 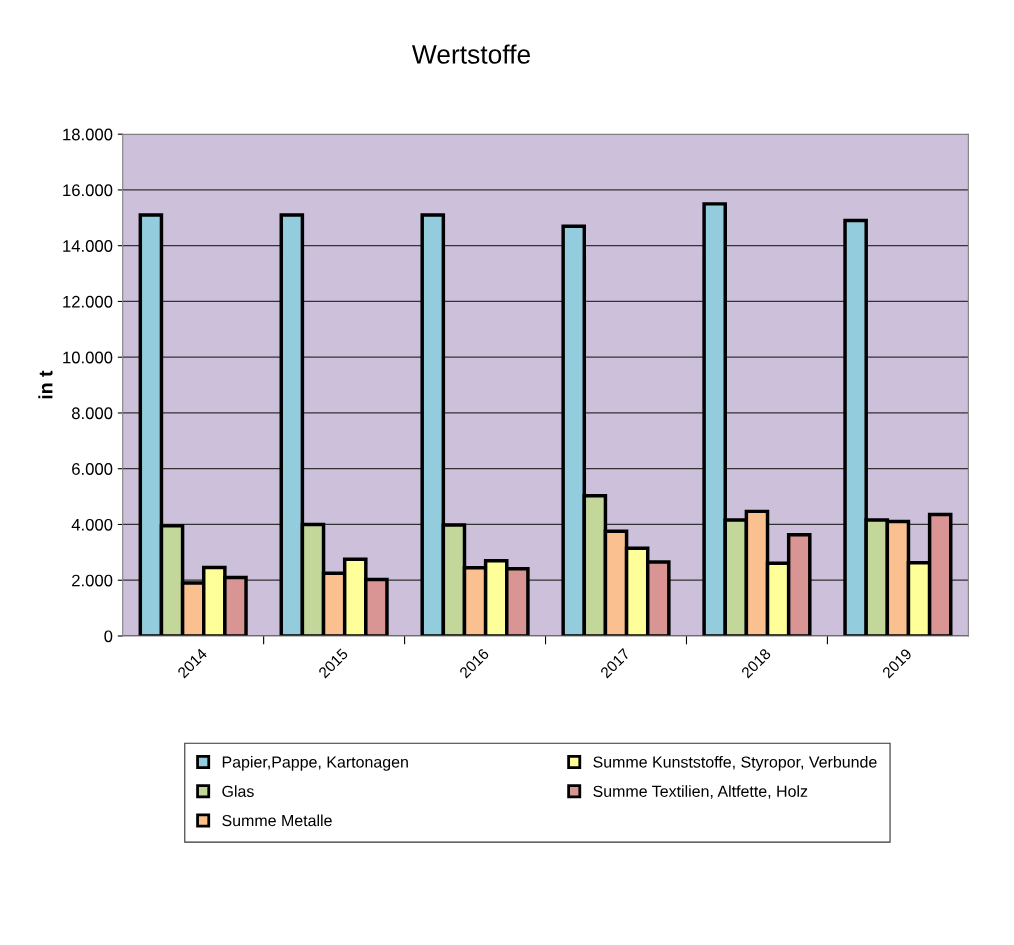 I want to click on chart-title: Wertstoffe, so click(x=470, y=54).